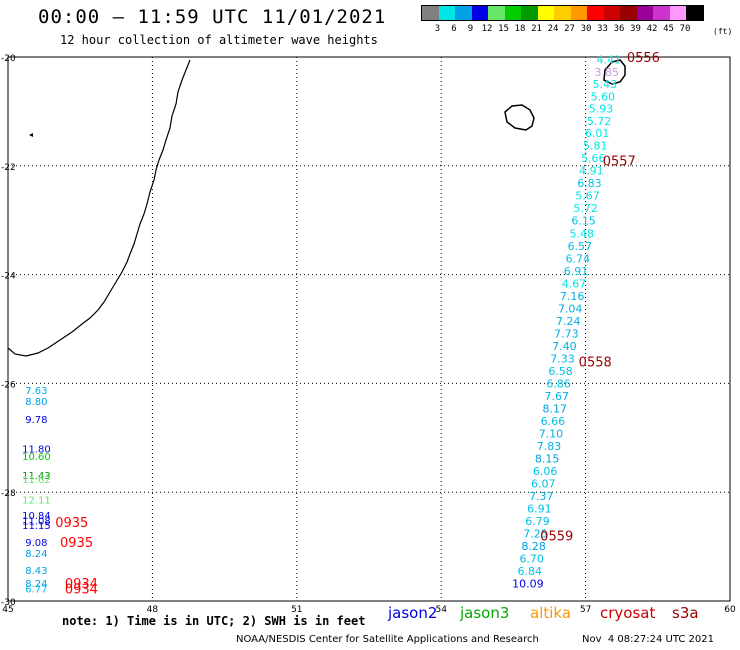 The width and height of the screenshot is (740, 650). I want to click on wave-height-value: 11.08, so click(36, 521).